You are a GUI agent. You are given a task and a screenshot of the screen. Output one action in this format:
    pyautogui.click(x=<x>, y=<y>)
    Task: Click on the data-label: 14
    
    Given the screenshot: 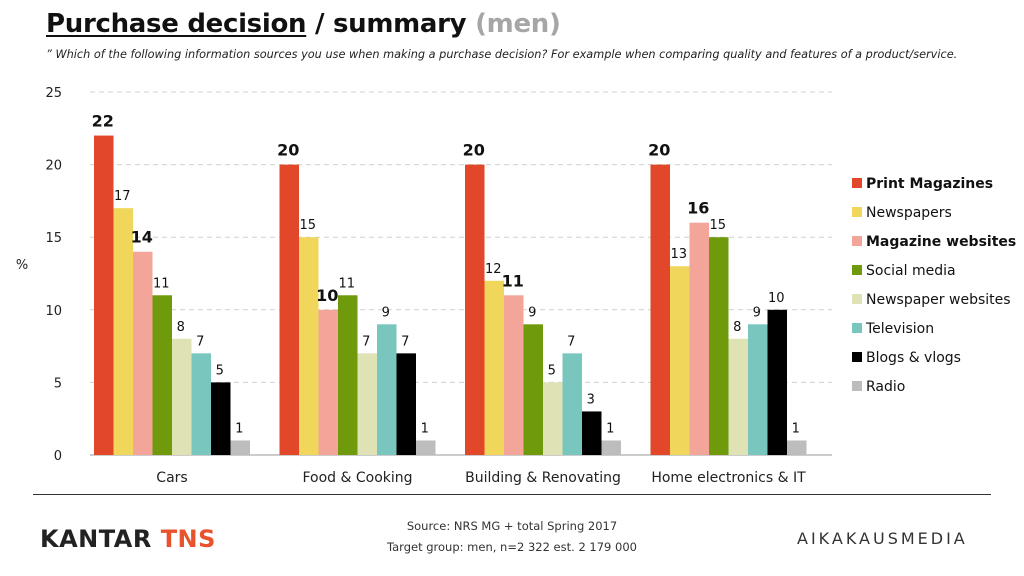 What is the action you would take?
    pyautogui.click(x=142, y=237)
    